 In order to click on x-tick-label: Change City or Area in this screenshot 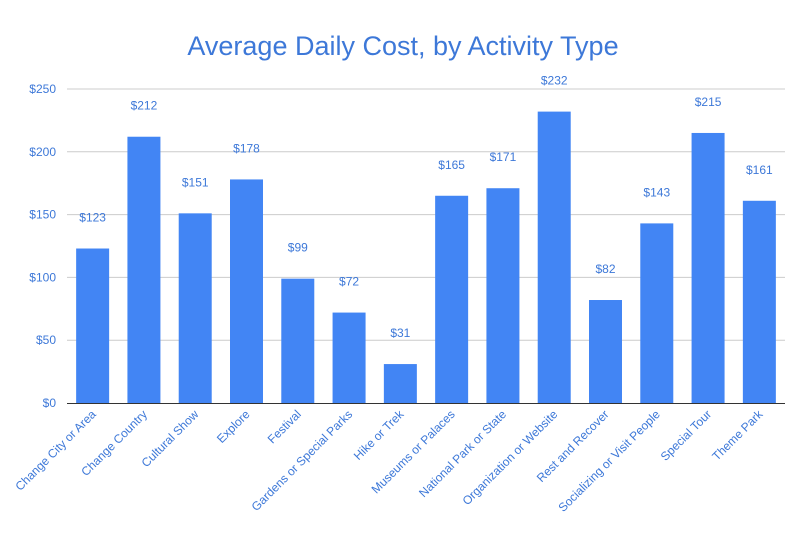, I will do `click(55, 450)`.